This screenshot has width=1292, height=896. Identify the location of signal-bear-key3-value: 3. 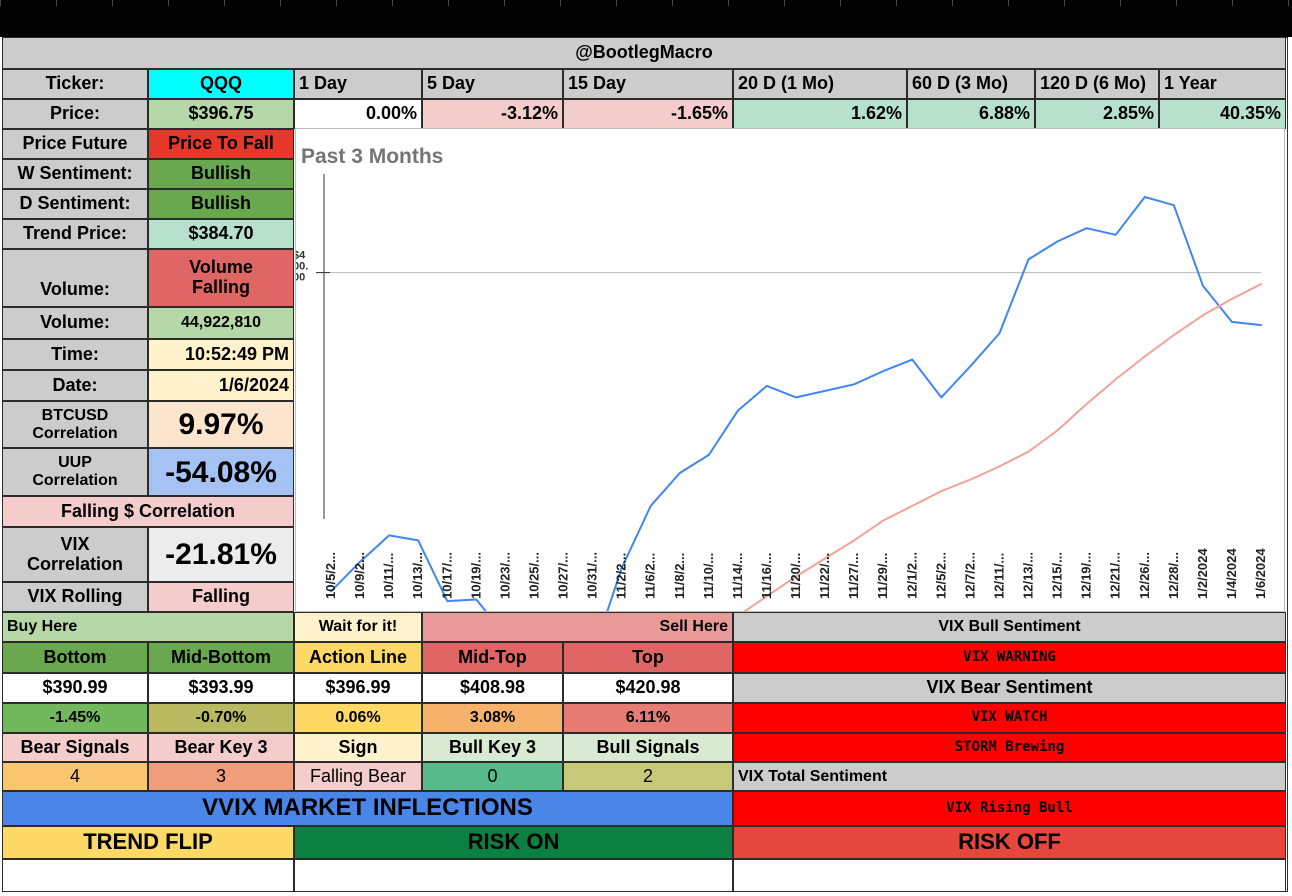
(221, 776).